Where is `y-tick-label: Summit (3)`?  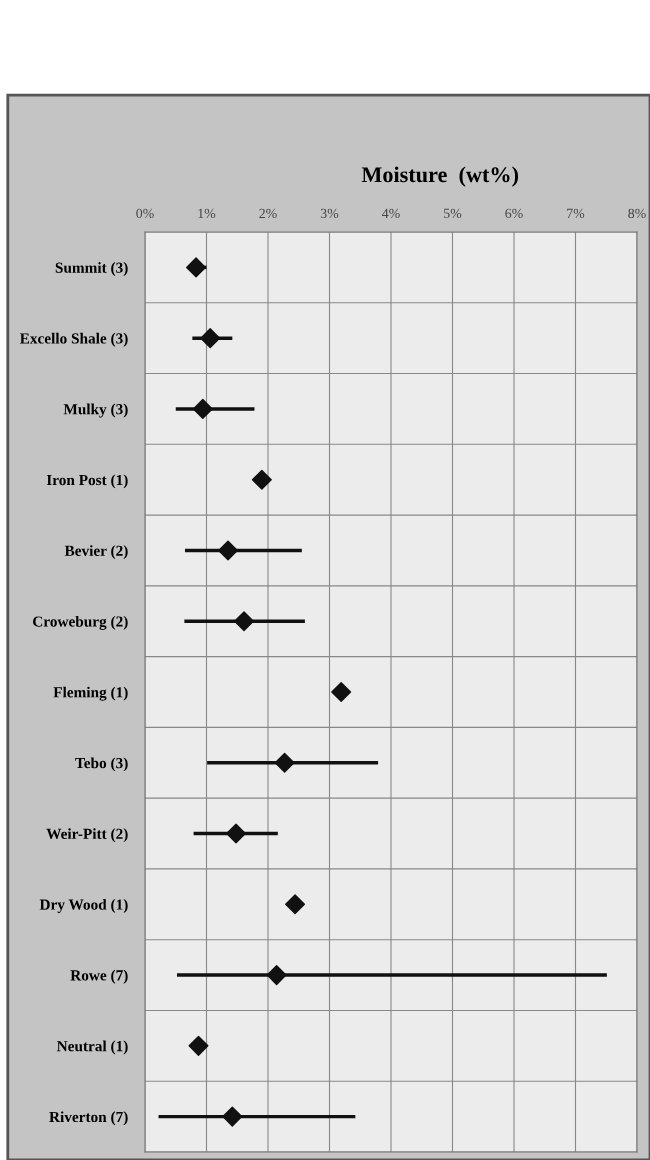
y-tick-label: Summit (3) is located at coordinates (91, 269).